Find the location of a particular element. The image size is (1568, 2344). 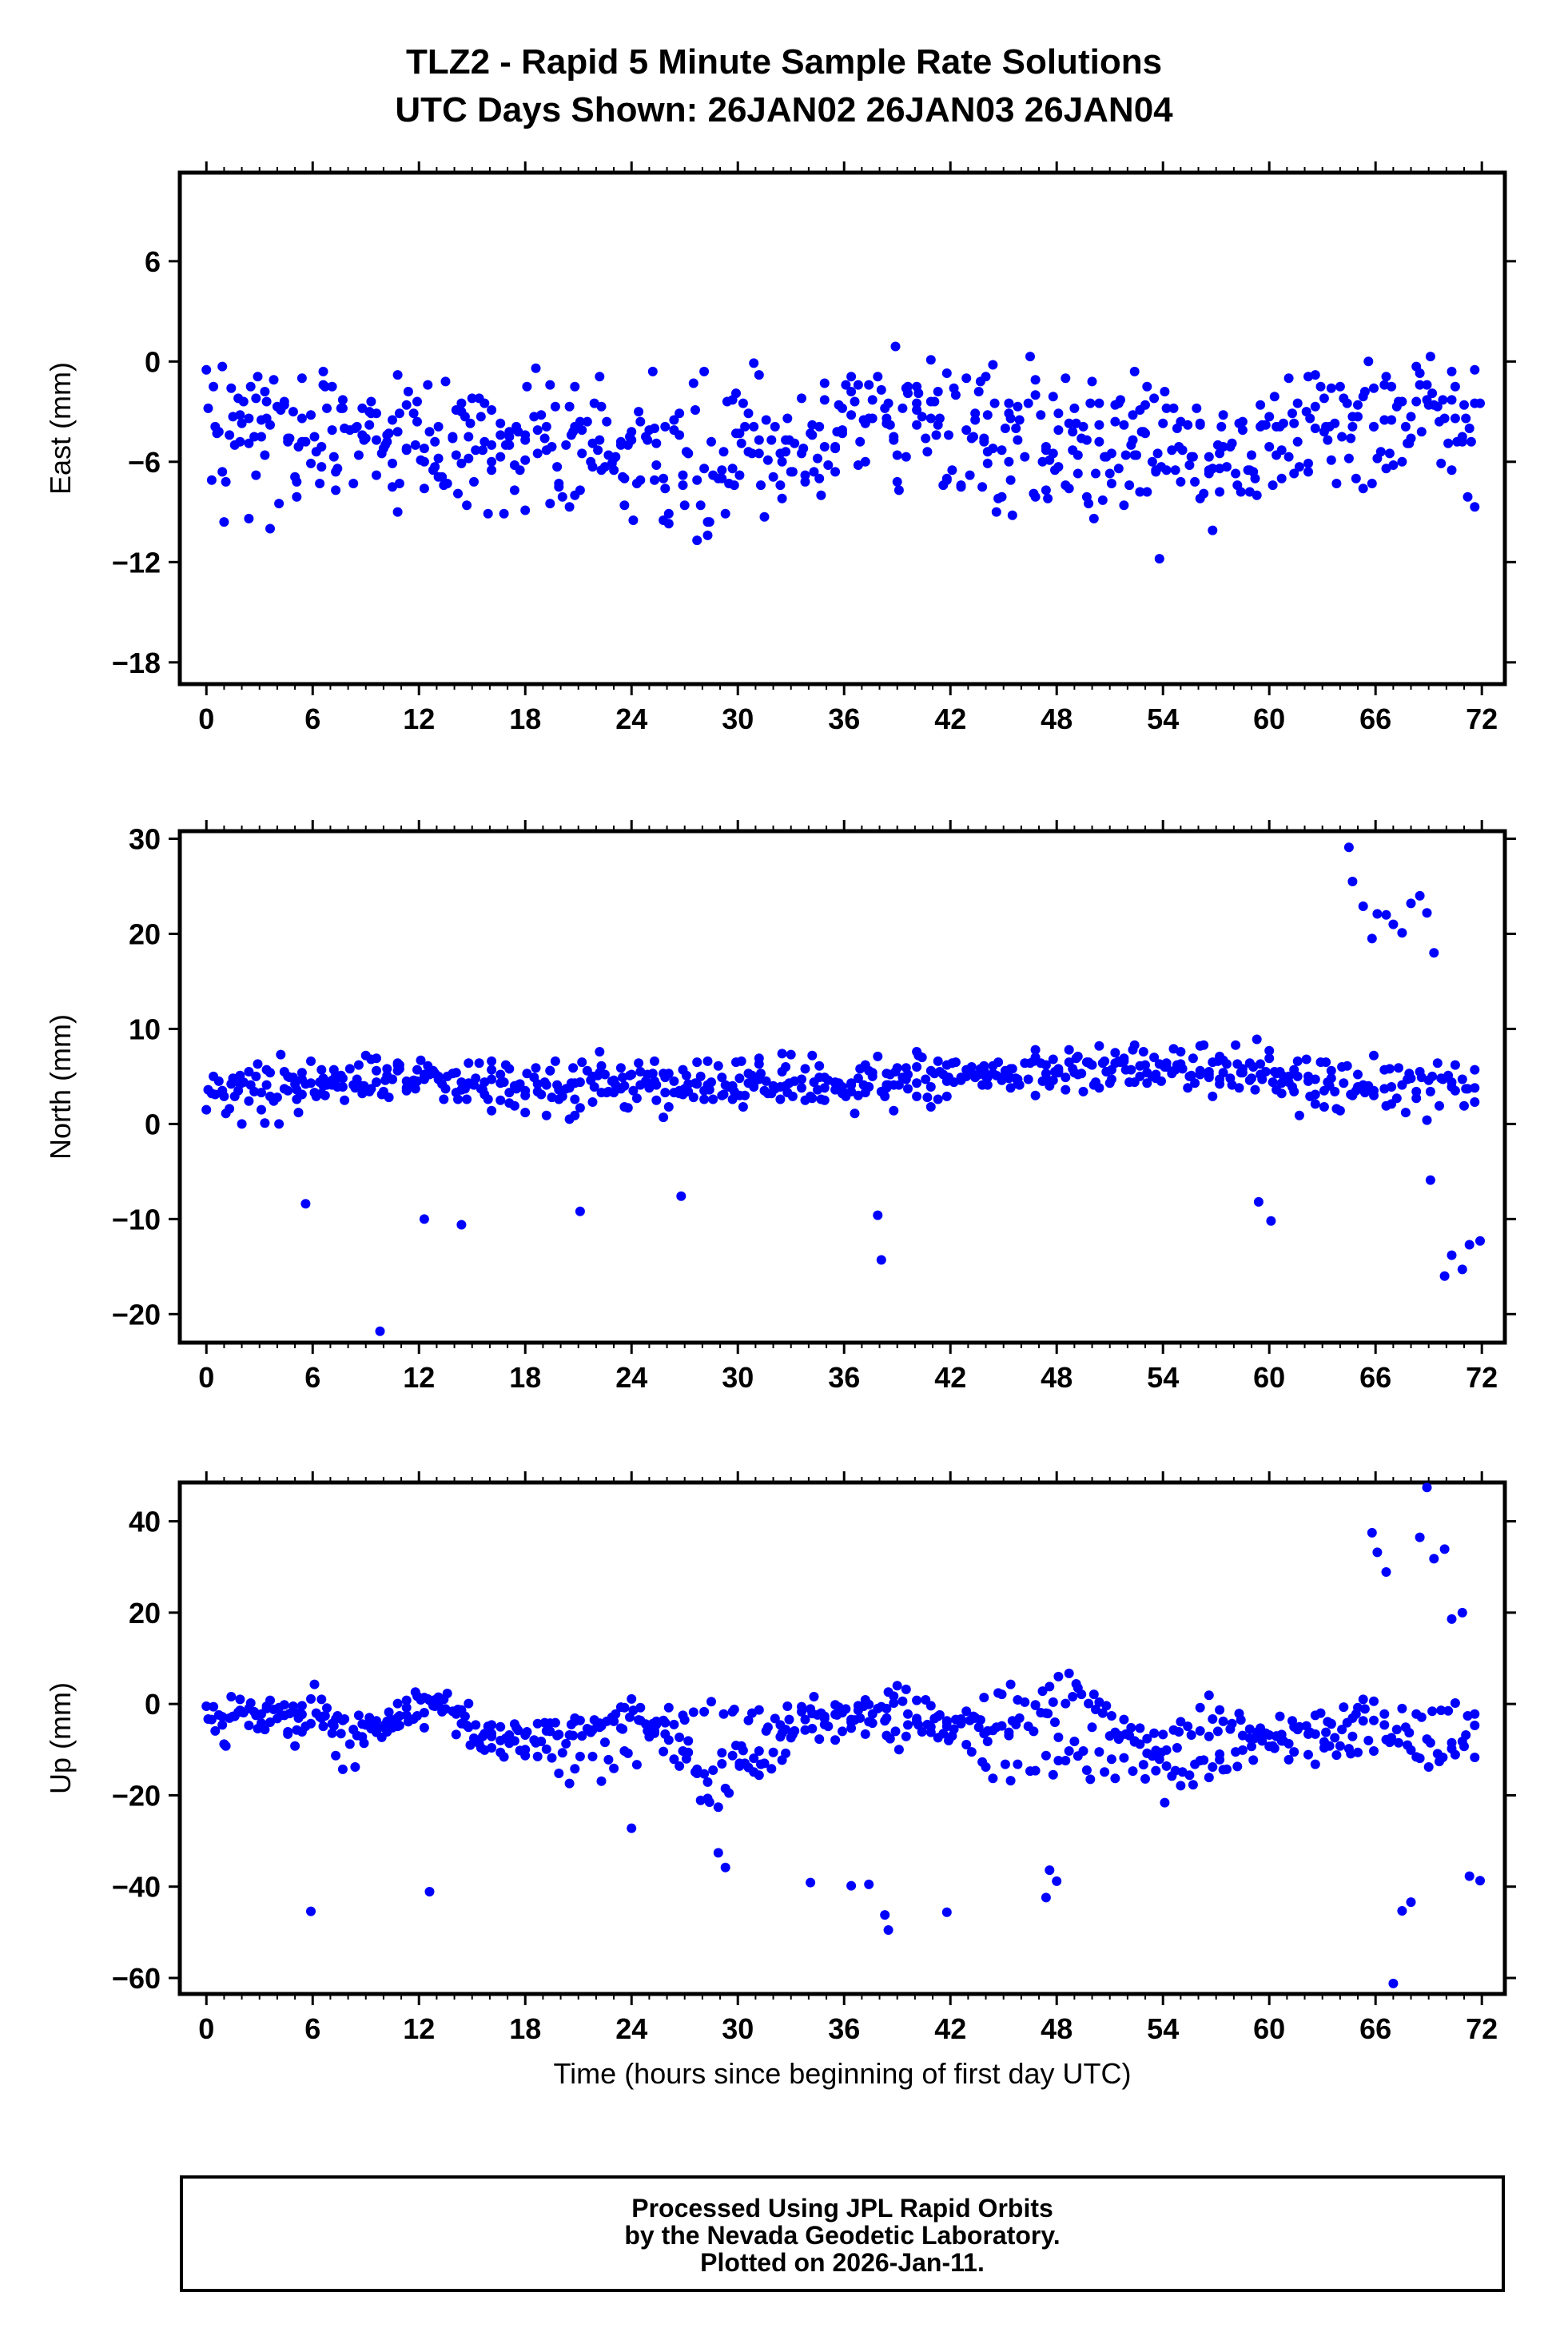

east-xtick-label: 12 is located at coordinates (419, 719).